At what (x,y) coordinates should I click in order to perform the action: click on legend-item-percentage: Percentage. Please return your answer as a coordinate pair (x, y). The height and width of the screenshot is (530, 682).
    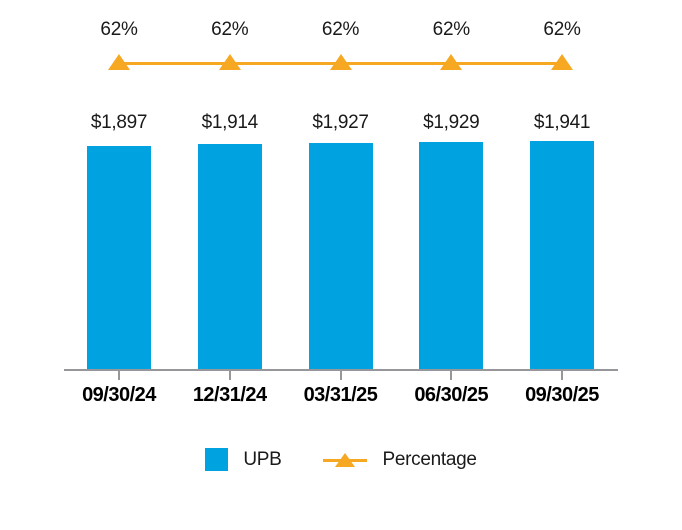
    Looking at the image, I should click on (400, 459).